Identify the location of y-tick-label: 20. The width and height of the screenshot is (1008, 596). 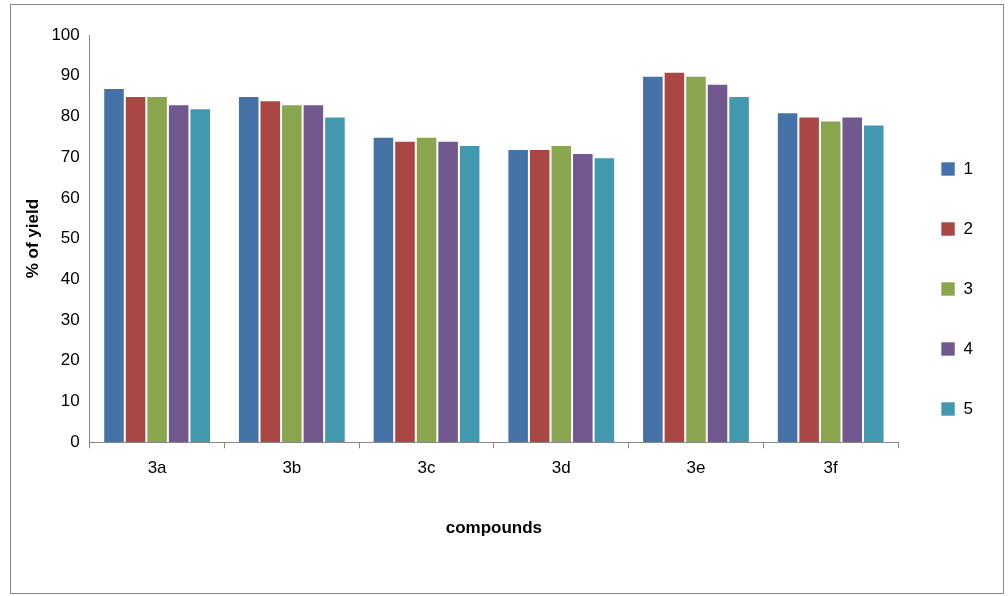
(70, 360).